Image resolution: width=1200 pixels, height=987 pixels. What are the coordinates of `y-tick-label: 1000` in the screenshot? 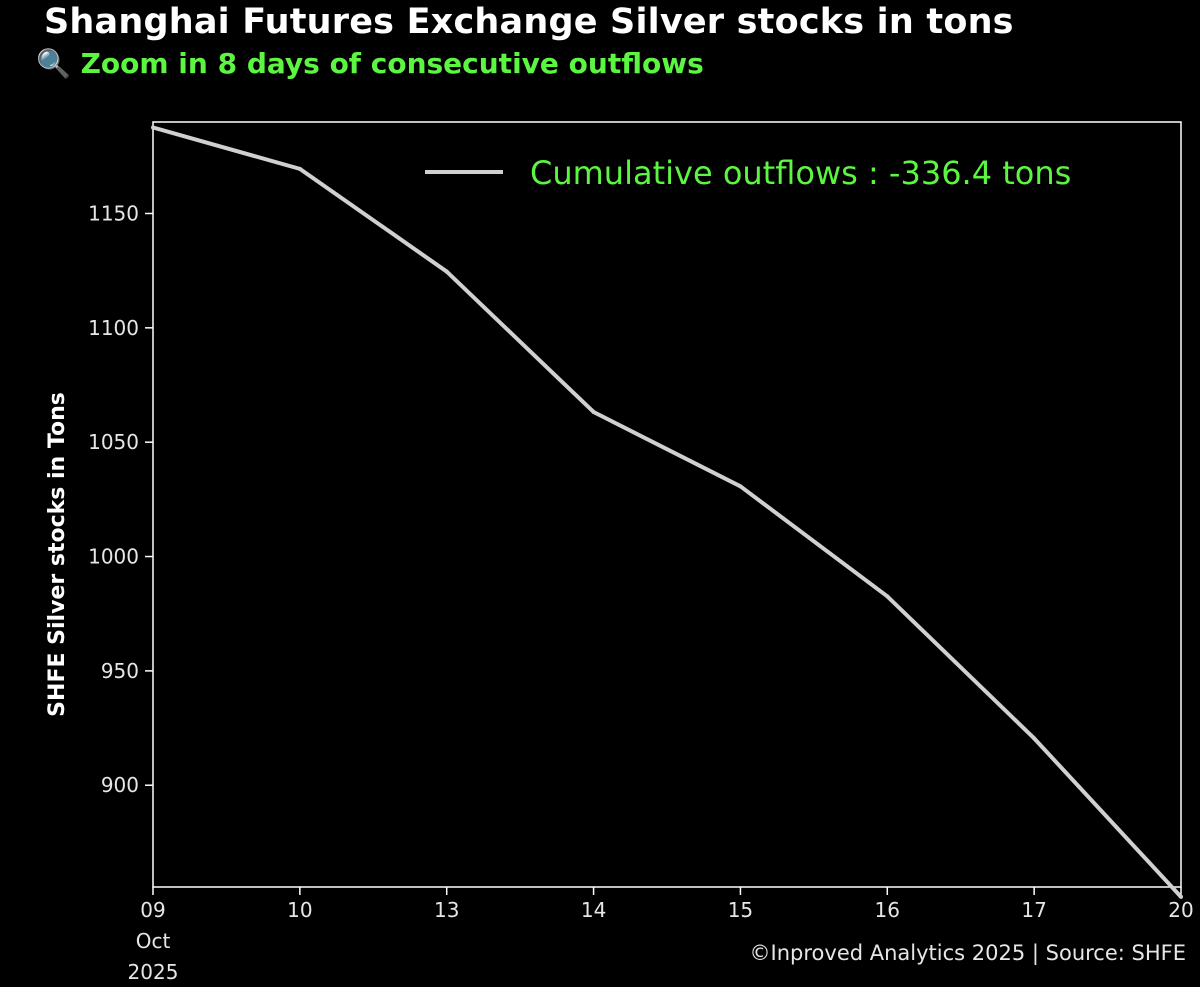 It's located at (113, 557).